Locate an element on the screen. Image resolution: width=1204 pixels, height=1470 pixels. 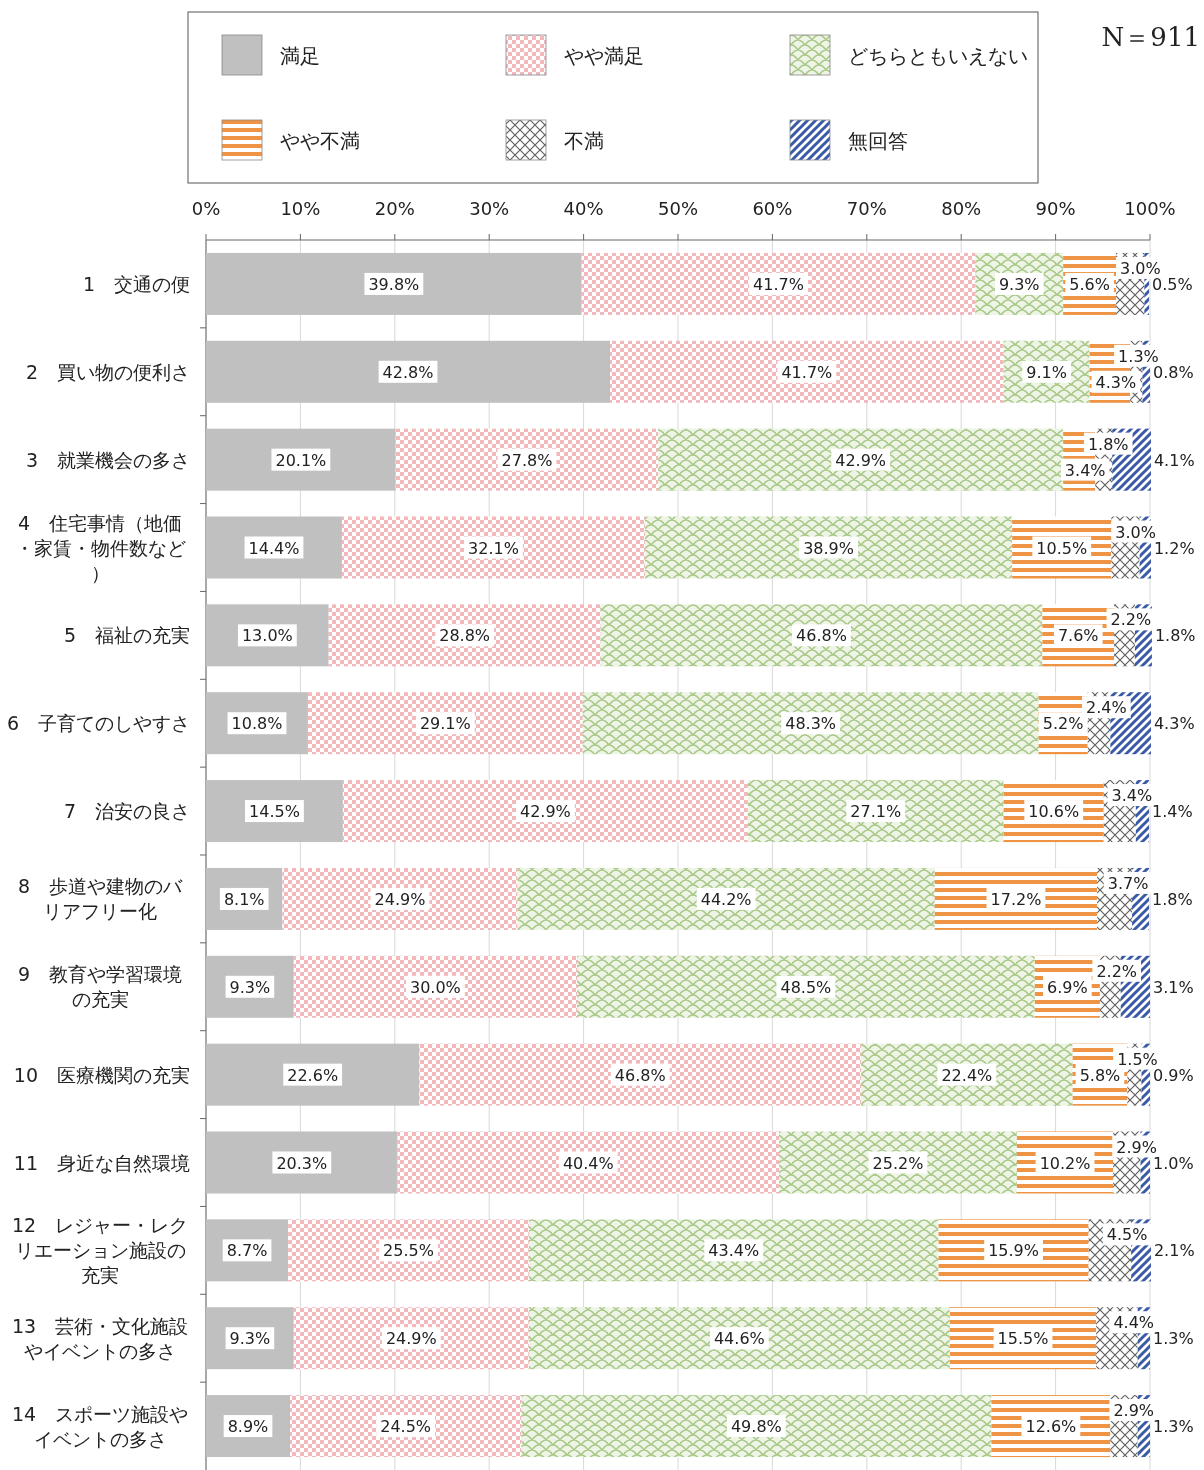
legend-label: やや満足 is located at coordinates (604, 56).